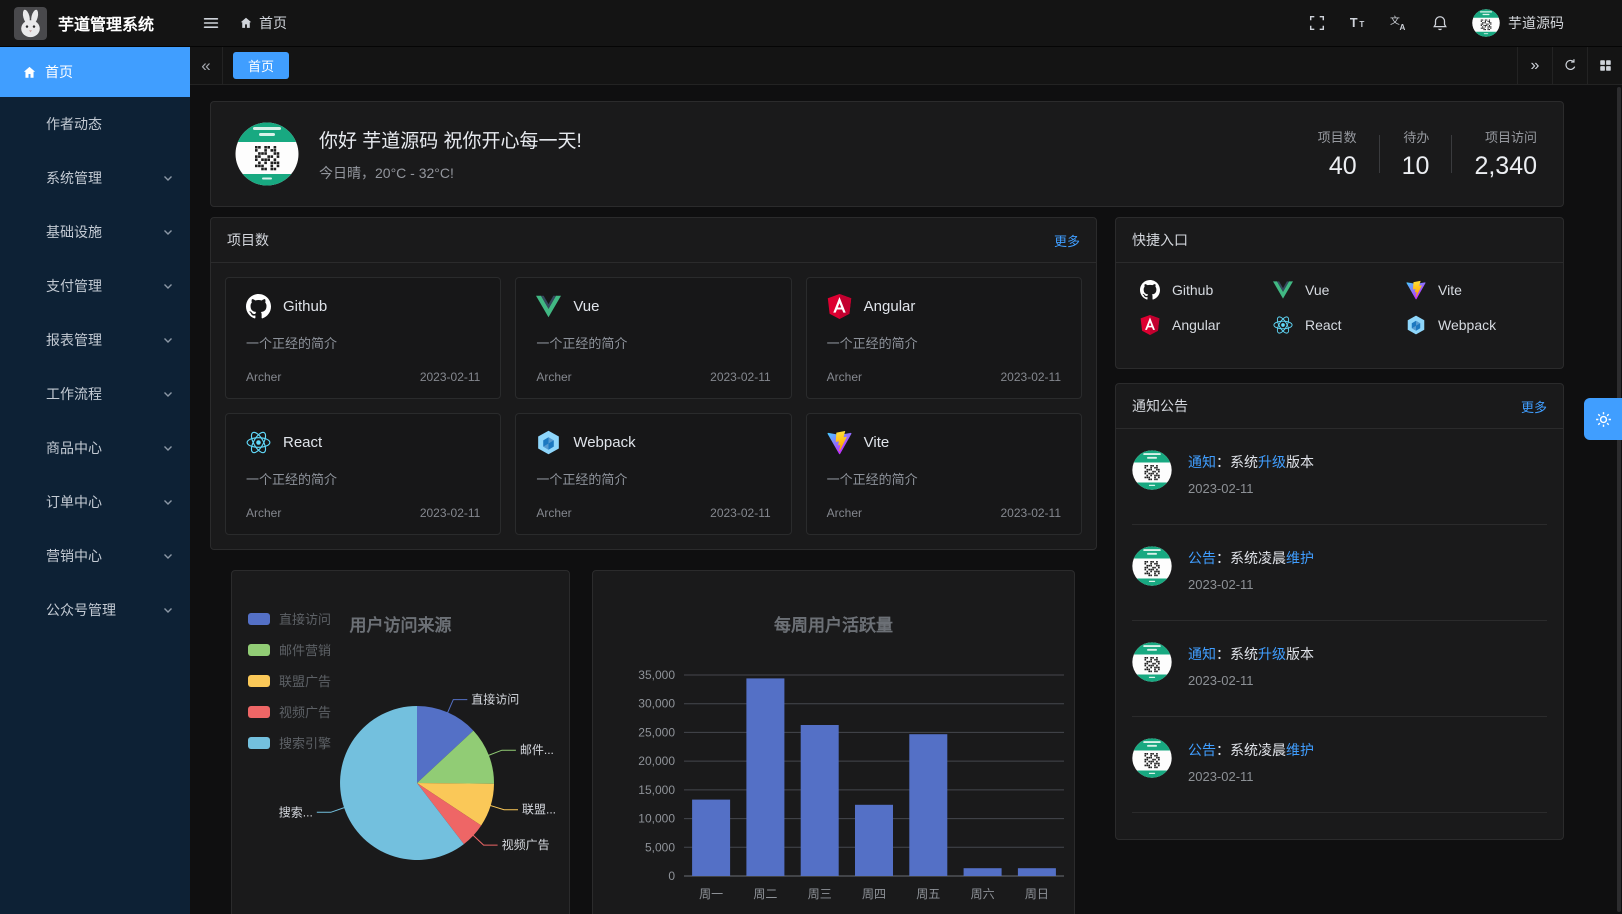 The image size is (1622, 914). What do you see at coordinates (289, 649) in the screenshot?
I see `legend-item: 邮件营销` at bounding box center [289, 649].